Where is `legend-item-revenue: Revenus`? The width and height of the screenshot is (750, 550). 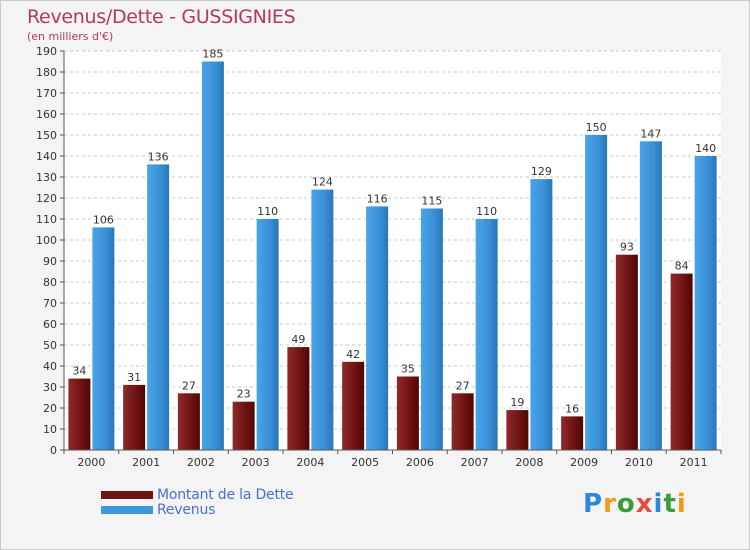 legend-item-revenue: Revenus is located at coordinates (197, 509).